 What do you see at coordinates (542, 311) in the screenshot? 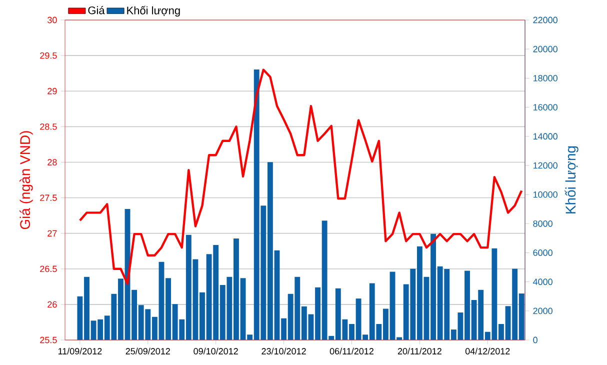
I see `y2-tick-label: 2000` at bounding box center [542, 311].